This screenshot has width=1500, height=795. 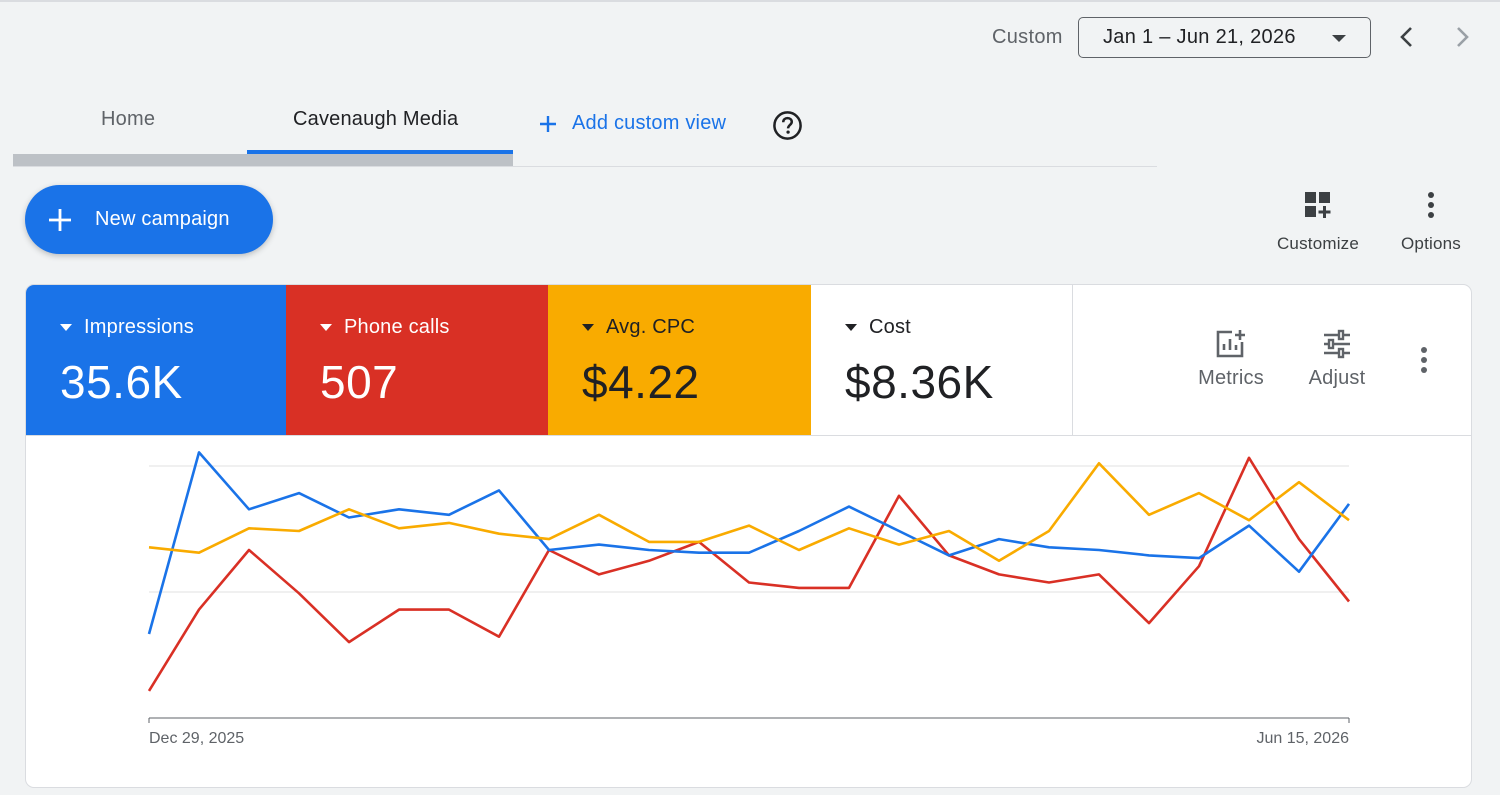 I want to click on help-icon, so click(x=787, y=125).